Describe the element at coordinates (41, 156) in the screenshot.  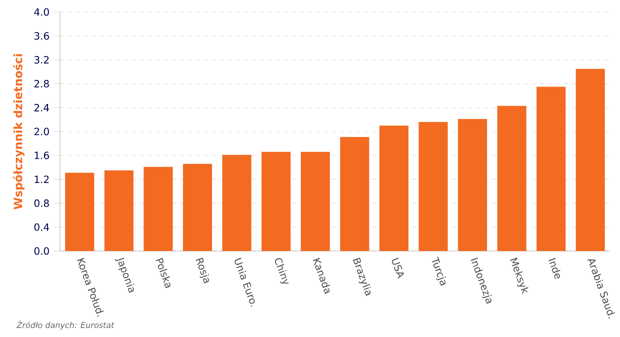
I see `y-tick-label: 1.6` at that location.